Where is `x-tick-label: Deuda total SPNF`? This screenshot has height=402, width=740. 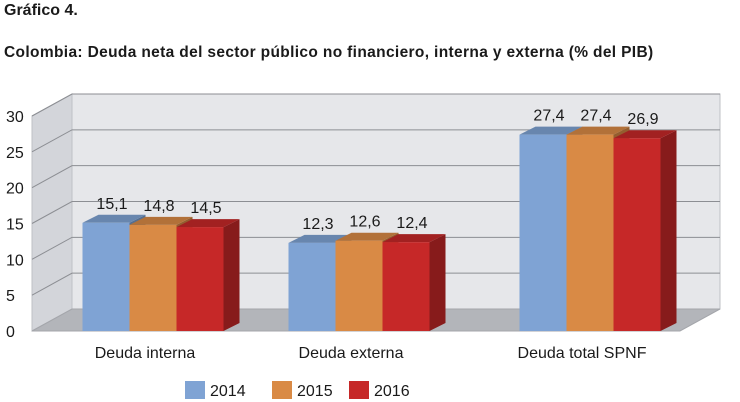
x-tick-label: Deuda total SPNF is located at coordinates (582, 353).